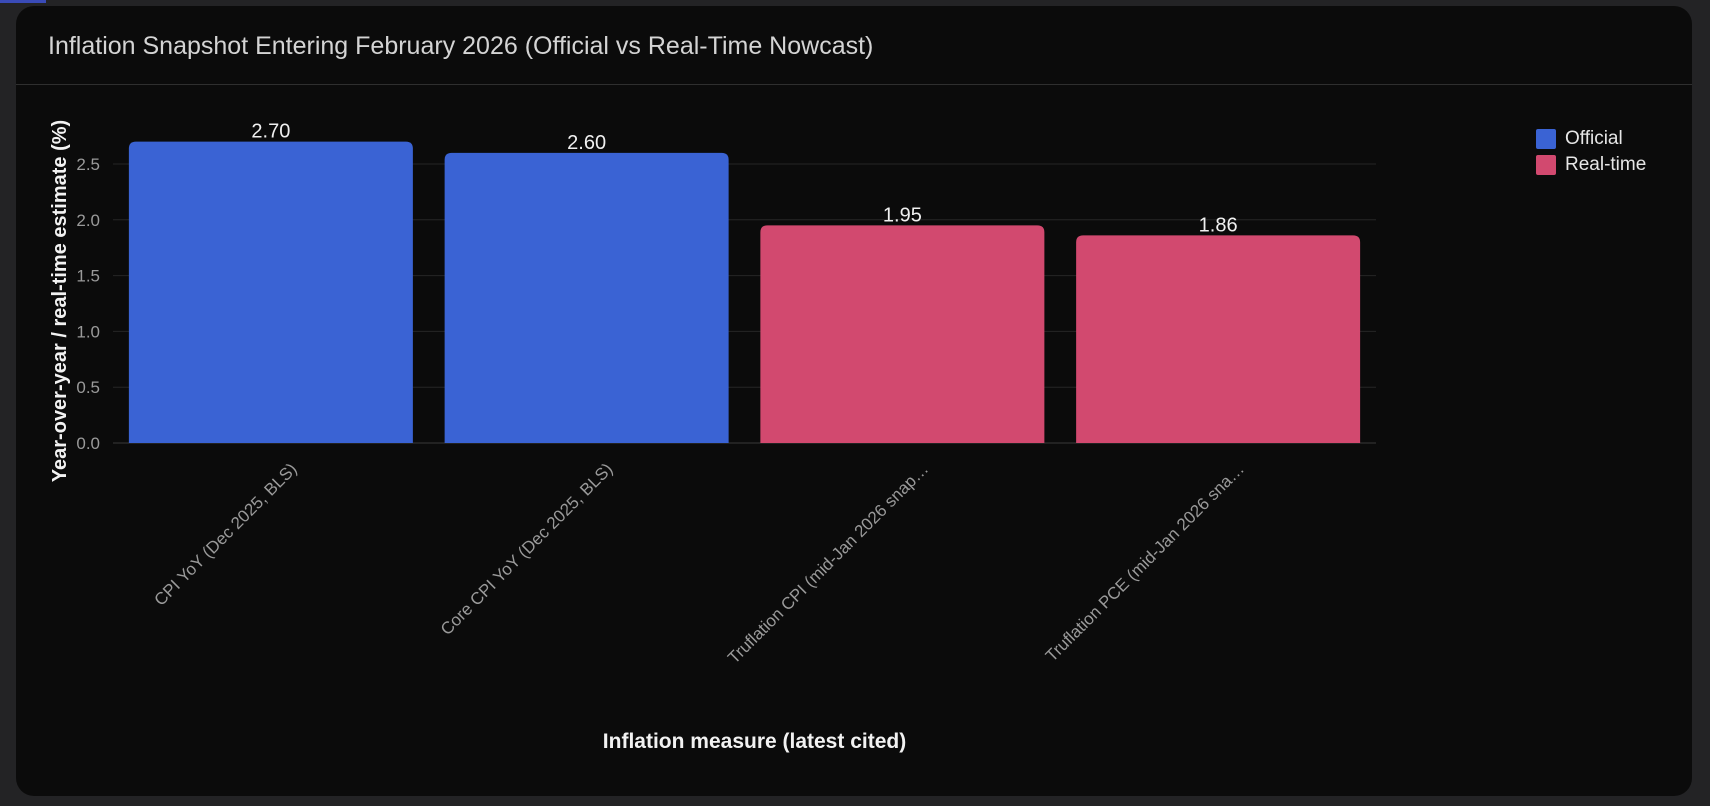 The width and height of the screenshot is (1710, 806). Describe the element at coordinates (1546, 139) in the screenshot. I see `legend-swatch-official` at that location.